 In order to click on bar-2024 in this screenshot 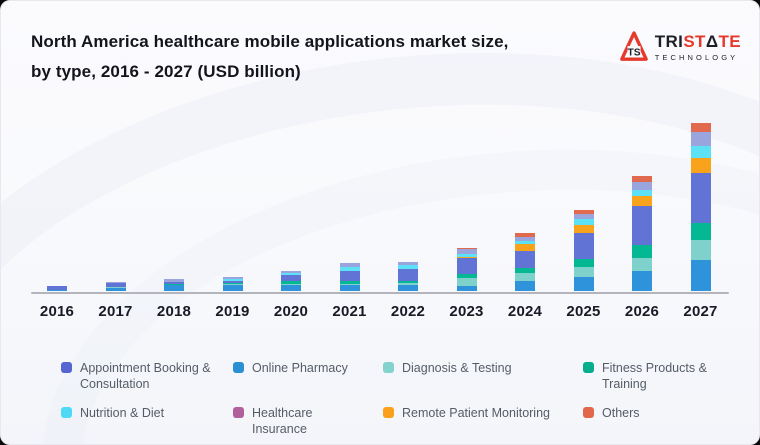, I will do `click(525, 262)`.